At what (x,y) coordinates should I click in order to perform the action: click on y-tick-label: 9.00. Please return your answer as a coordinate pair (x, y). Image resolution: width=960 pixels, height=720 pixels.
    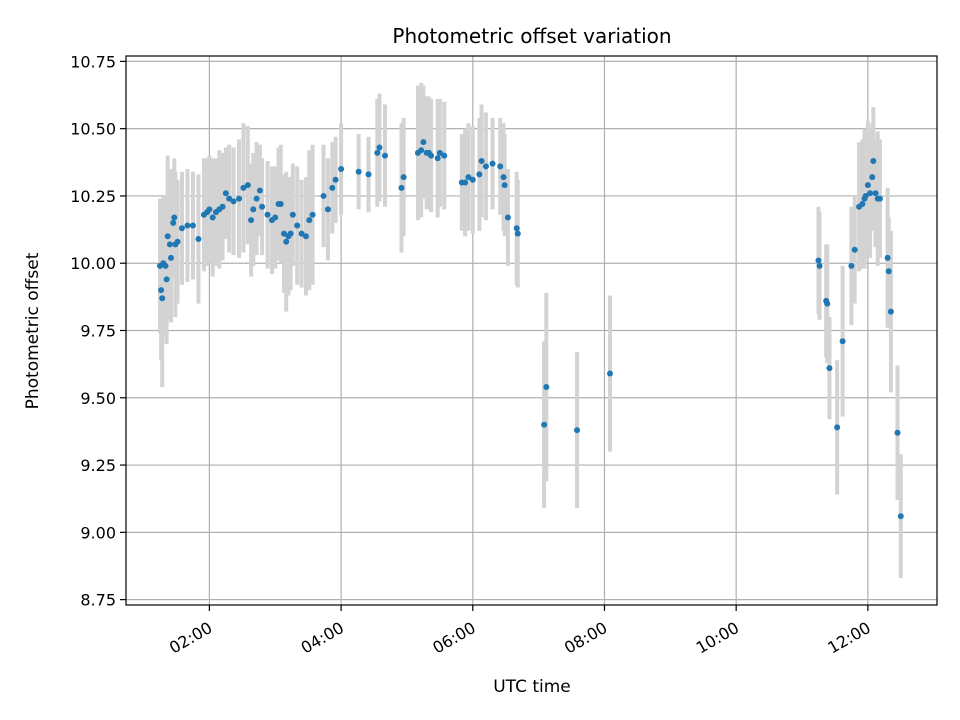
    Looking at the image, I should click on (98, 532).